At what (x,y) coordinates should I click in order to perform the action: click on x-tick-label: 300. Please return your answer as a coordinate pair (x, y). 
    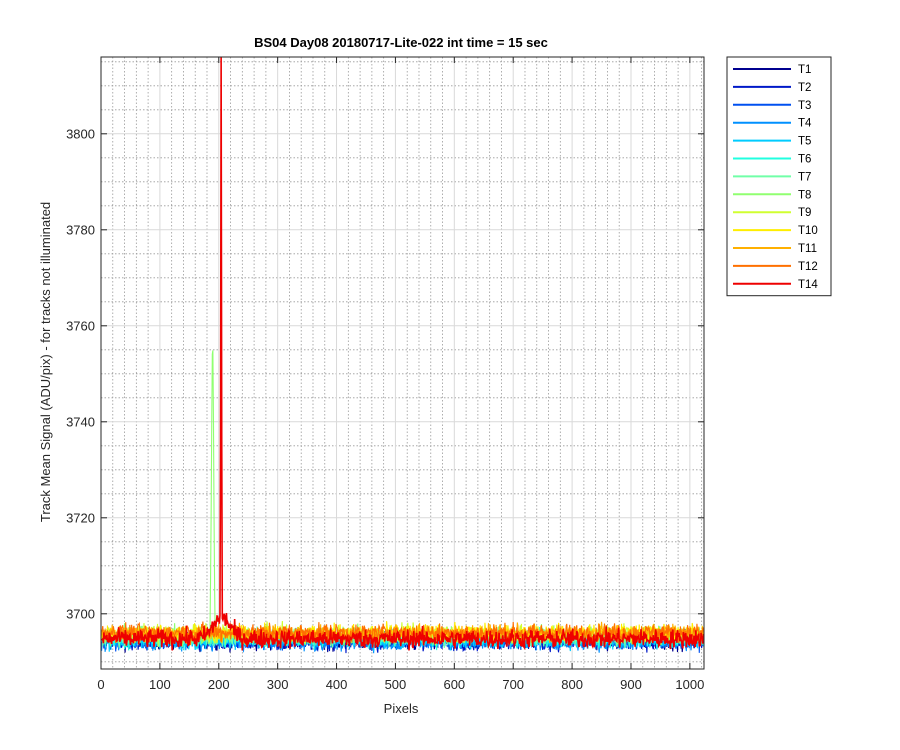
    Looking at the image, I should click on (278, 684).